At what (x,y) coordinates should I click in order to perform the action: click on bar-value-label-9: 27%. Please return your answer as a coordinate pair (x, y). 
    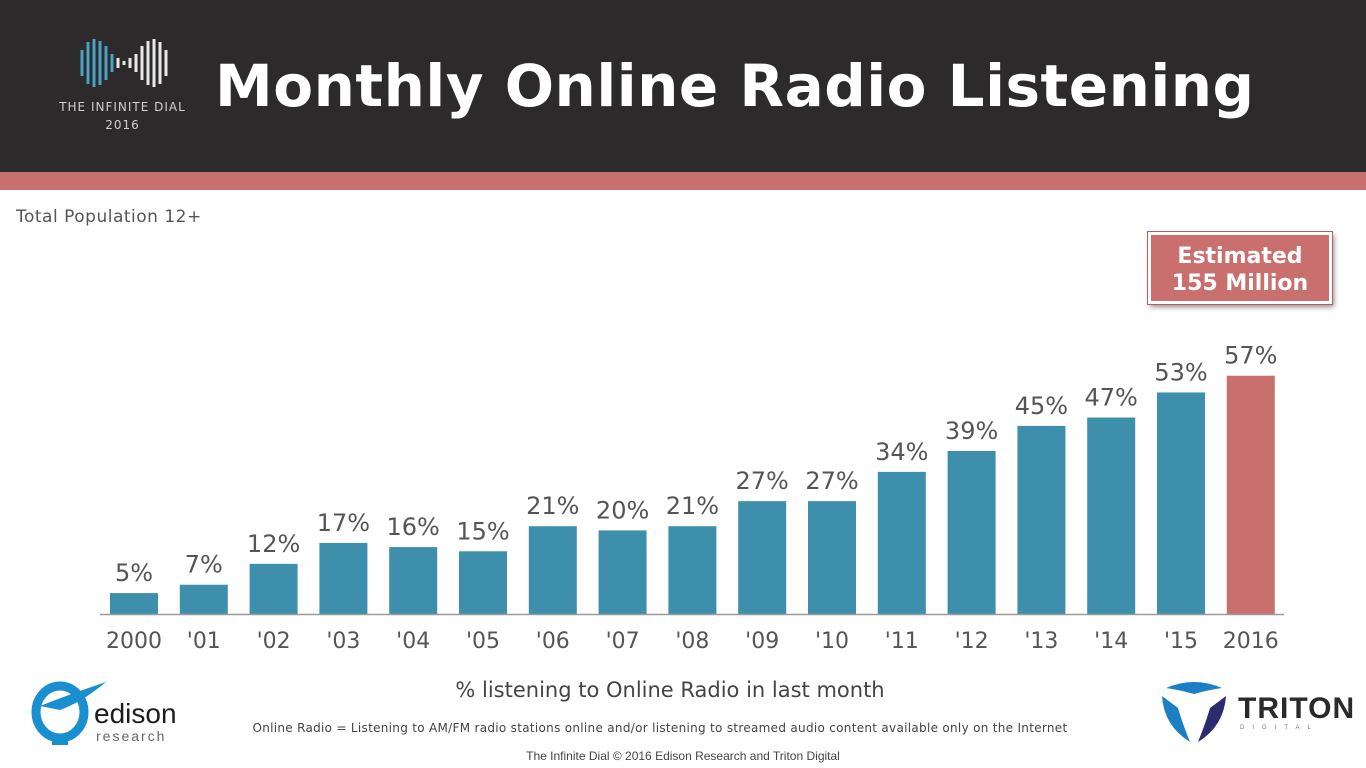
    Looking at the image, I should click on (762, 481).